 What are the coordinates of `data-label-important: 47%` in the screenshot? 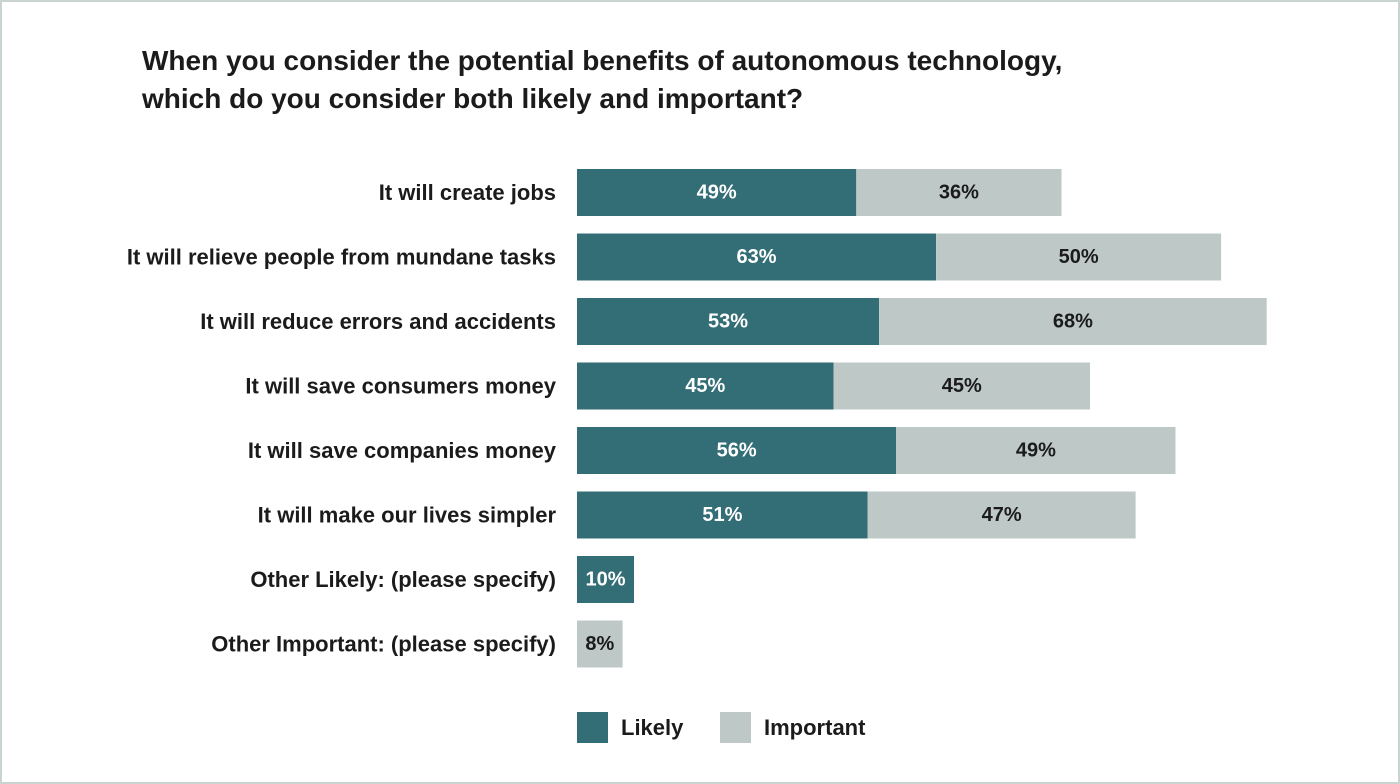 It's located at (1002, 515).